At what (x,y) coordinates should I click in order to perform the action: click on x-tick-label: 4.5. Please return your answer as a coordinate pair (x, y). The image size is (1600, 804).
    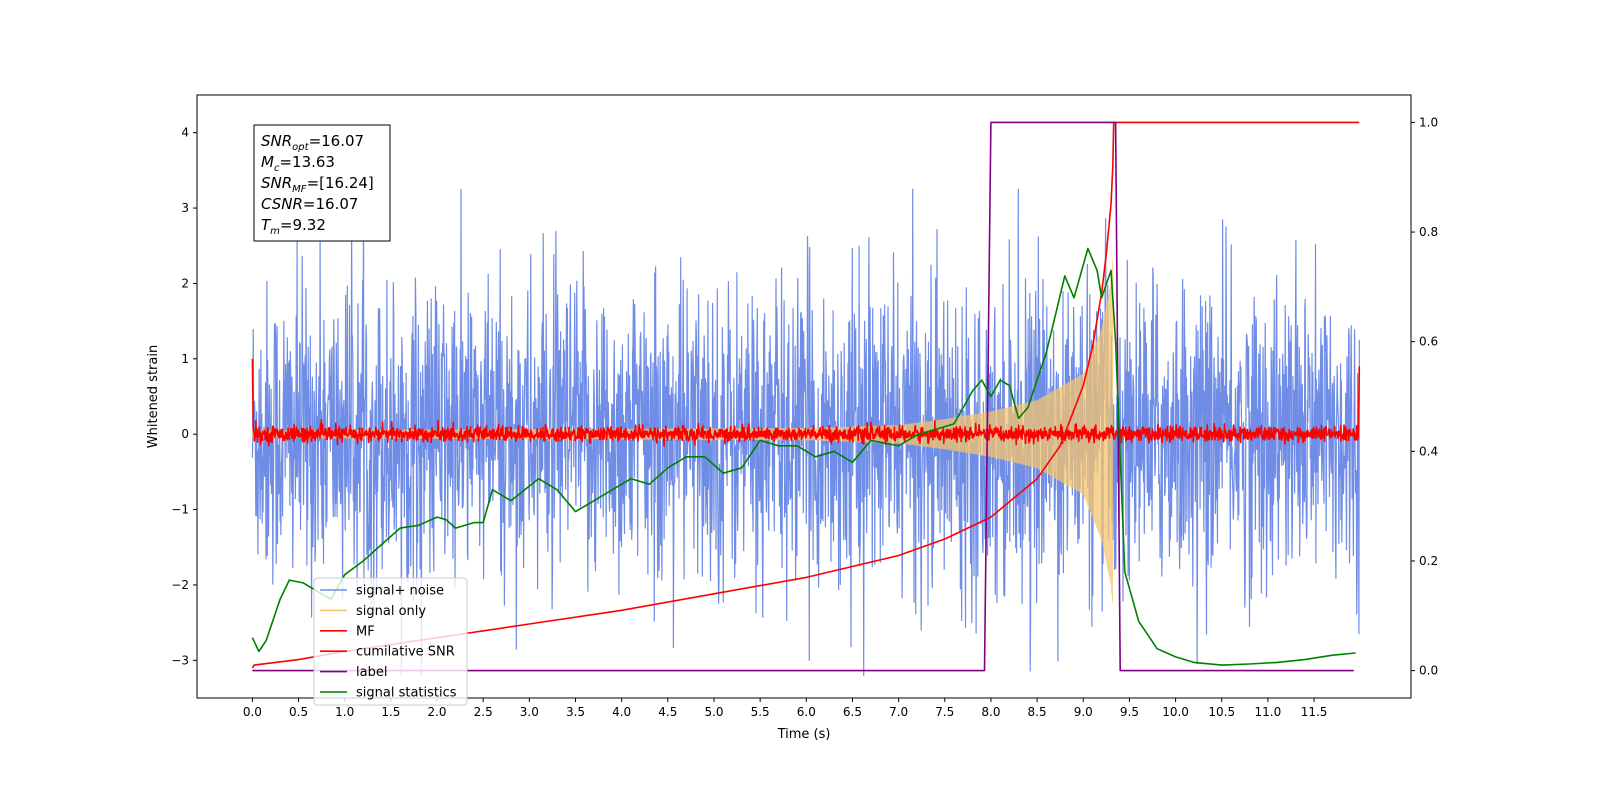
    Looking at the image, I should click on (667, 712).